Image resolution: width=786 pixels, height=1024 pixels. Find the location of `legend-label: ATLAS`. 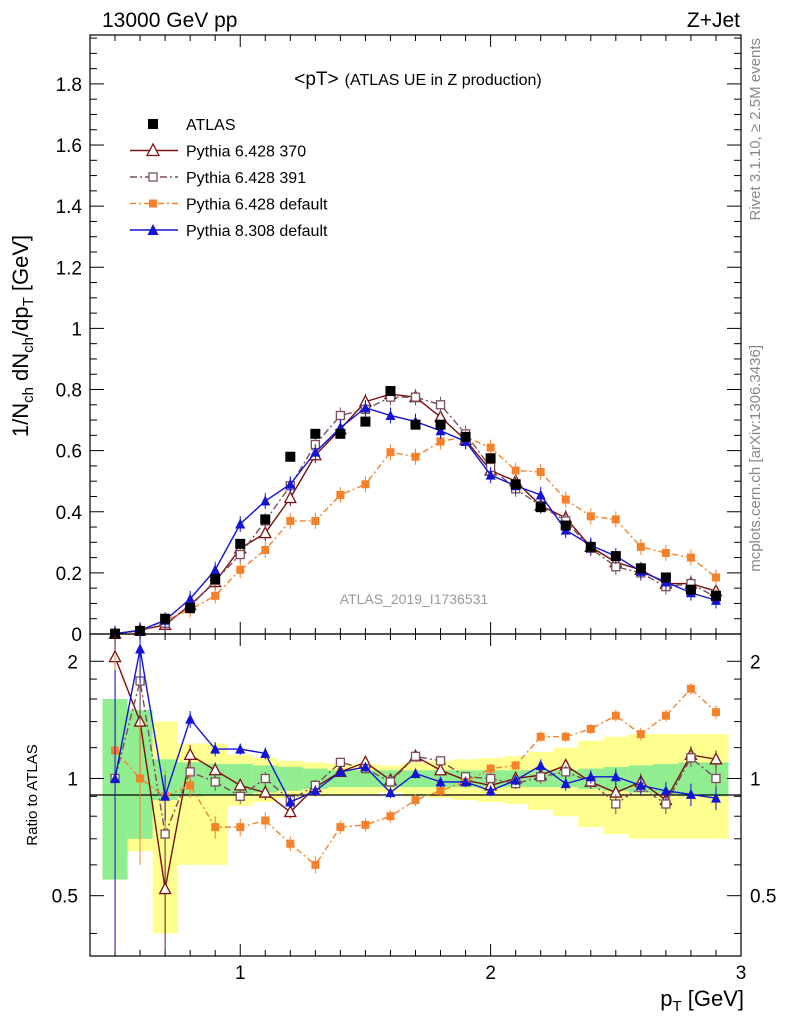

legend-label: ATLAS is located at coordinates (211, 125).